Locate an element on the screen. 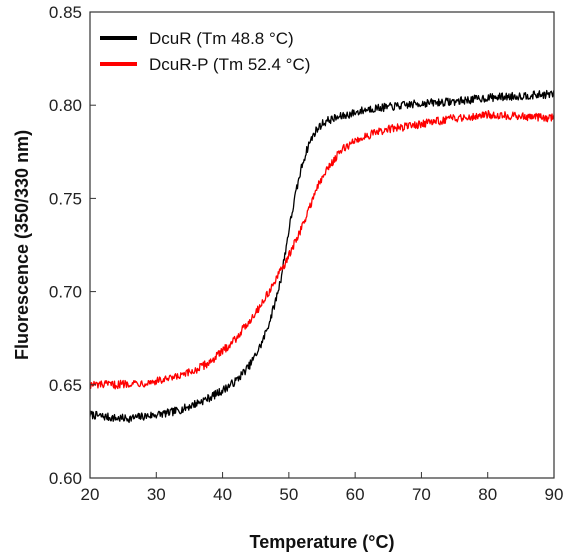 This screenshot has width=566, height=555. y-tick-label: 0.70 is located at coordinates (65, 292).